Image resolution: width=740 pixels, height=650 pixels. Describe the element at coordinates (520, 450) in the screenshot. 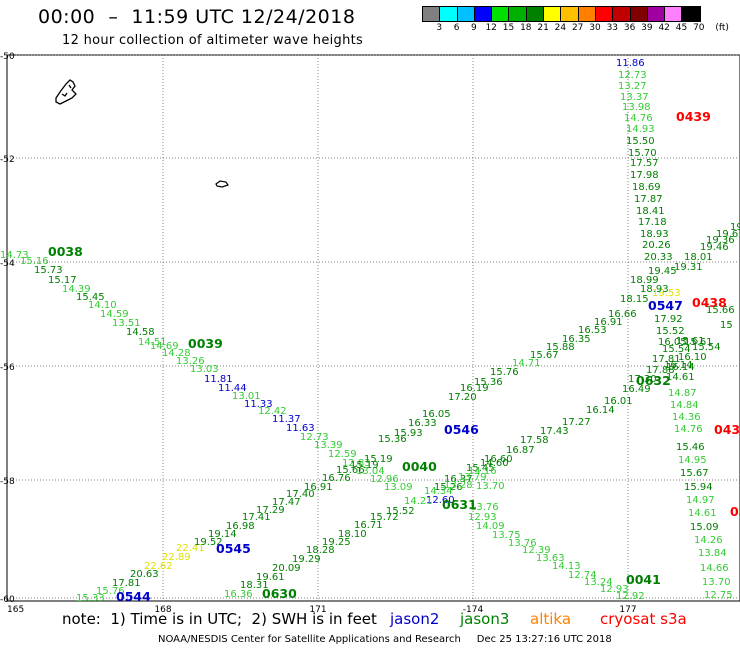

I see `wave-height-label: 16.87` at that location.